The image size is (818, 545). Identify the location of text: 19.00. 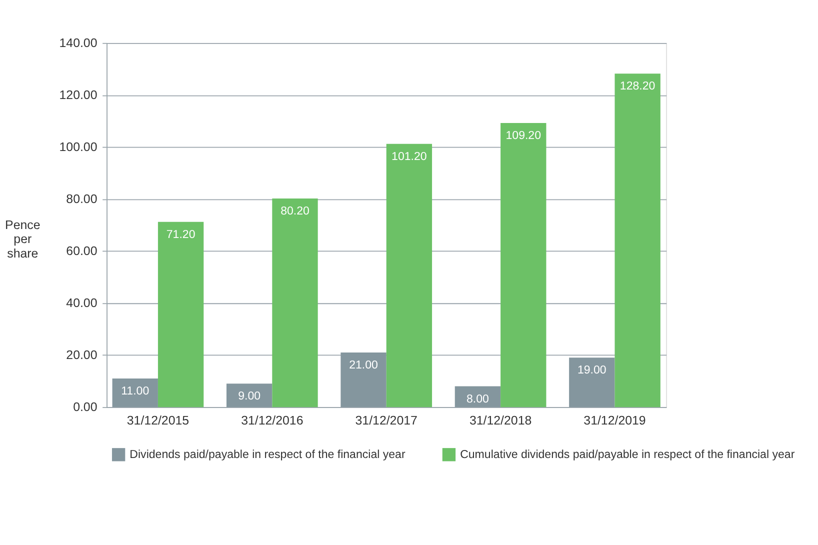
(591, 370).